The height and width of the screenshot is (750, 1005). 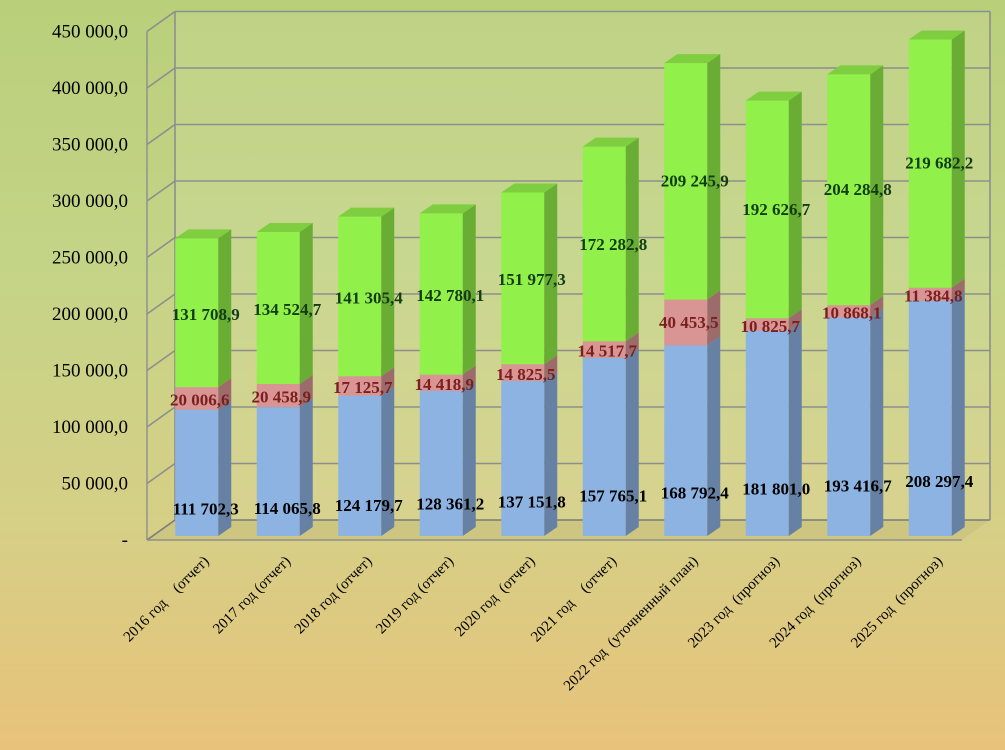 I want to click on data-label: 14 418,9, so click(x=445, y=384).